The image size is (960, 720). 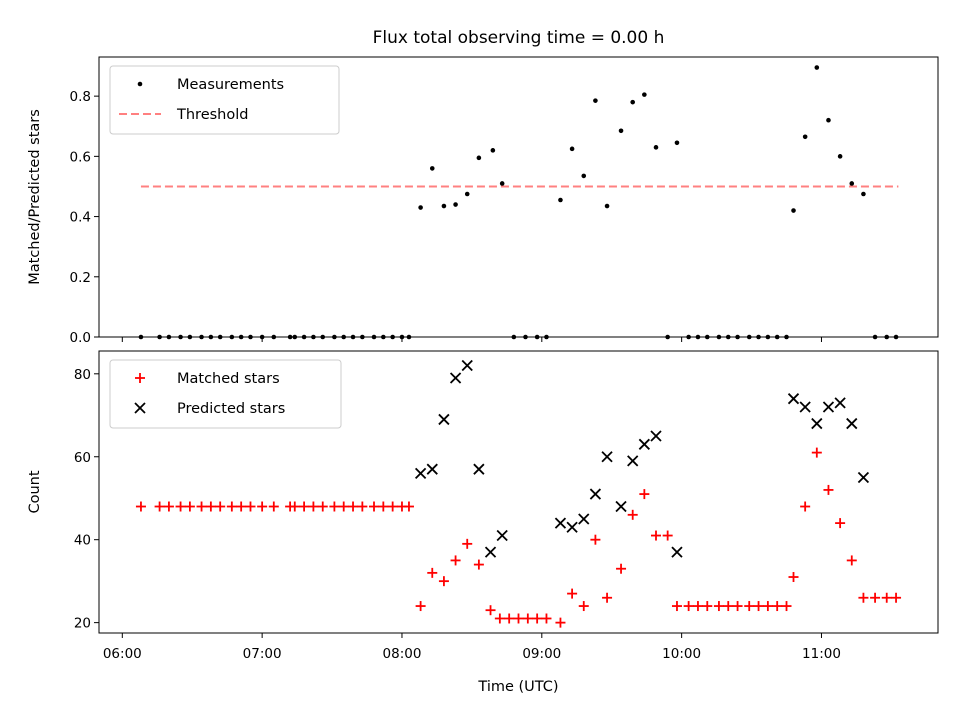 I want to click on legend-label: Threshold, so click(x=212, y=115).